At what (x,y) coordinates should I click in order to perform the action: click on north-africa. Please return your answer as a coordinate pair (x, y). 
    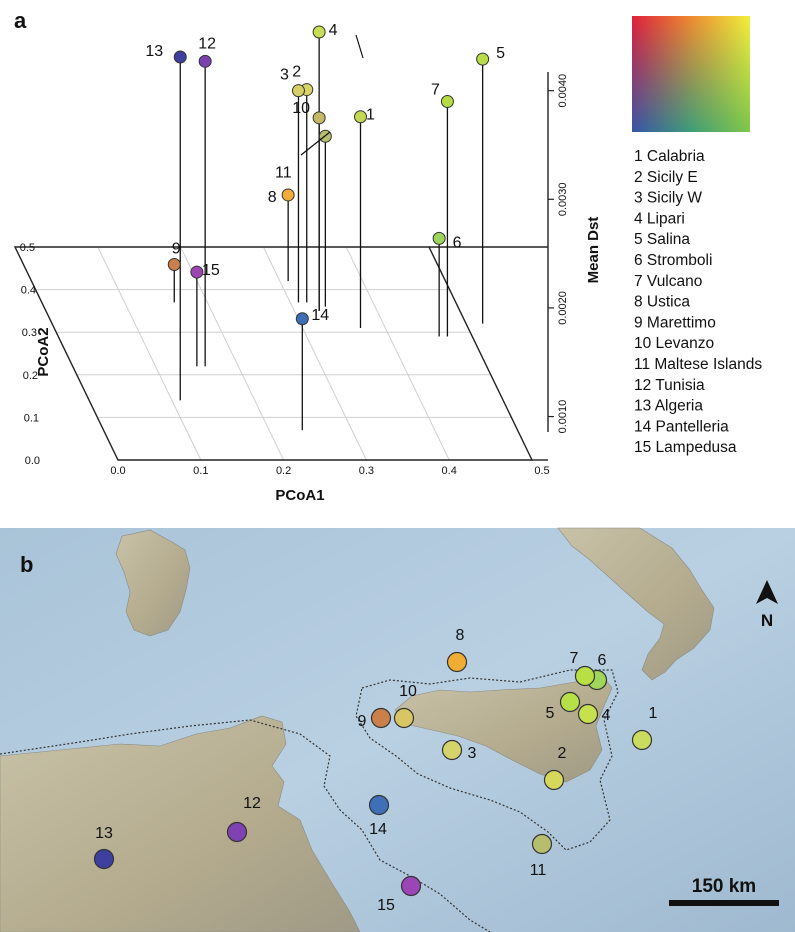
    Looking at the image, I should click on (180, 823).